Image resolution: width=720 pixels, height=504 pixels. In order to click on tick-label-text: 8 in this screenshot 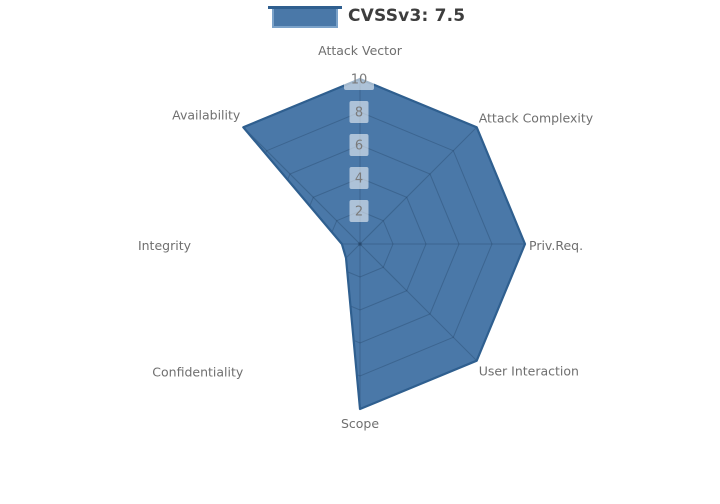, I will do `click(359, 113)`.